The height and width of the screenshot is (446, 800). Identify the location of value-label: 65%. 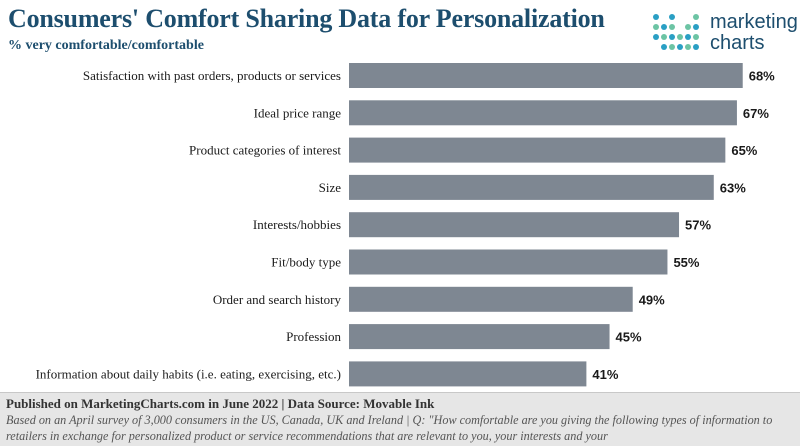
(744, 150).